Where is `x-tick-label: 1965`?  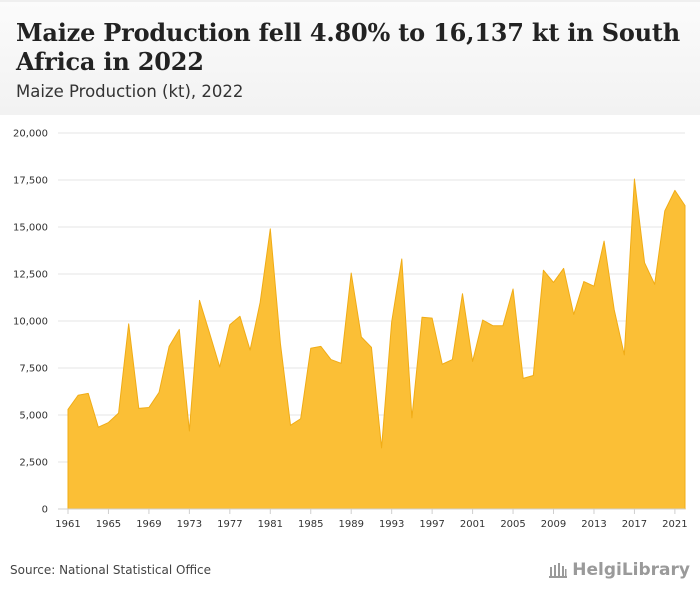
x-tick-label: 1965 is located at coordinates (108, 524).